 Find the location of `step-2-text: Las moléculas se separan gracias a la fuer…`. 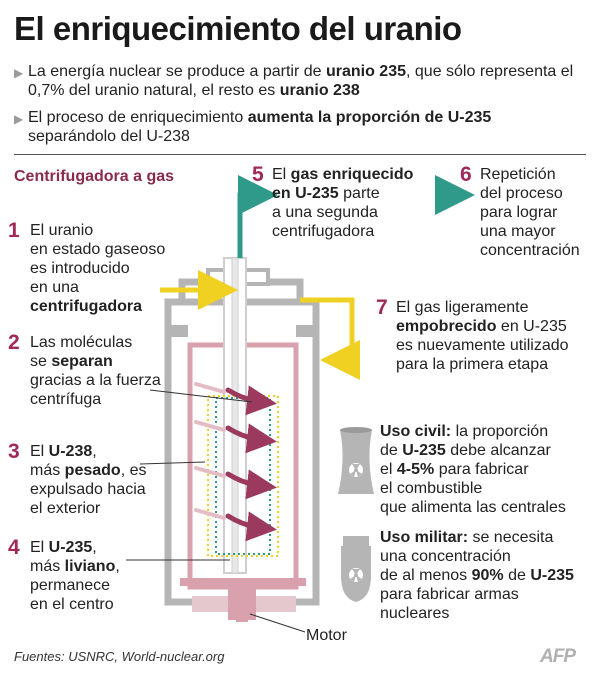

step-2-text: Las moléculas se separan gracias a la fuer… is located at coordinates (95, 371).